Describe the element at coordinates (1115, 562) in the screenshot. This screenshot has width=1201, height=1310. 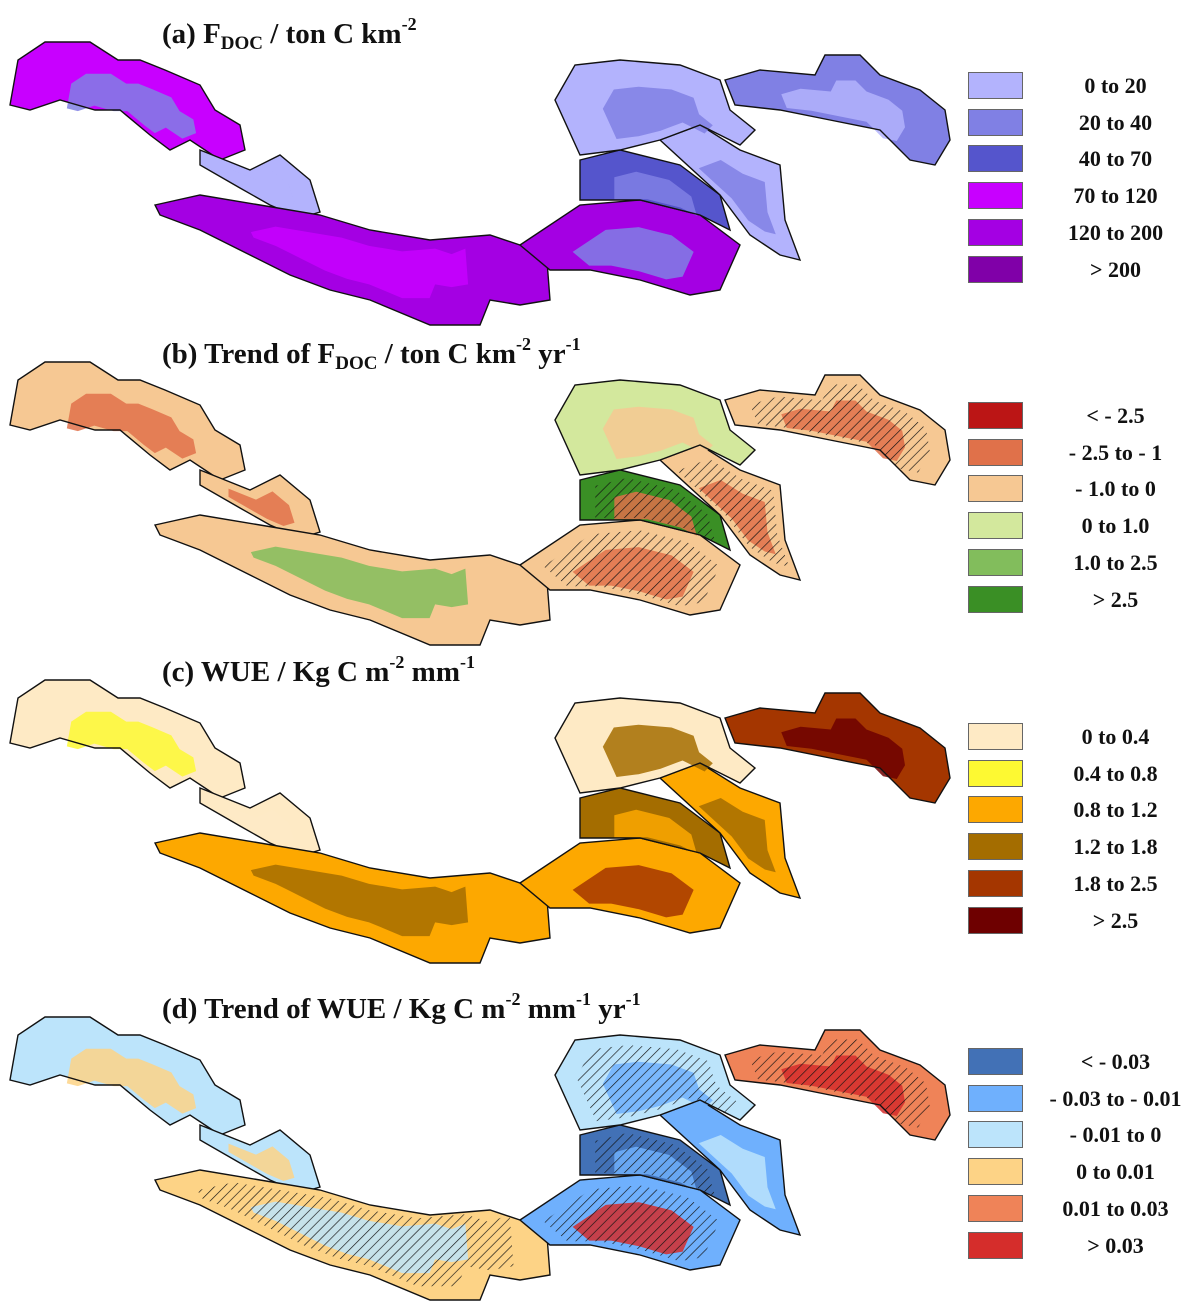
I see `legend-label: 1.0 to 2.5` at that location.